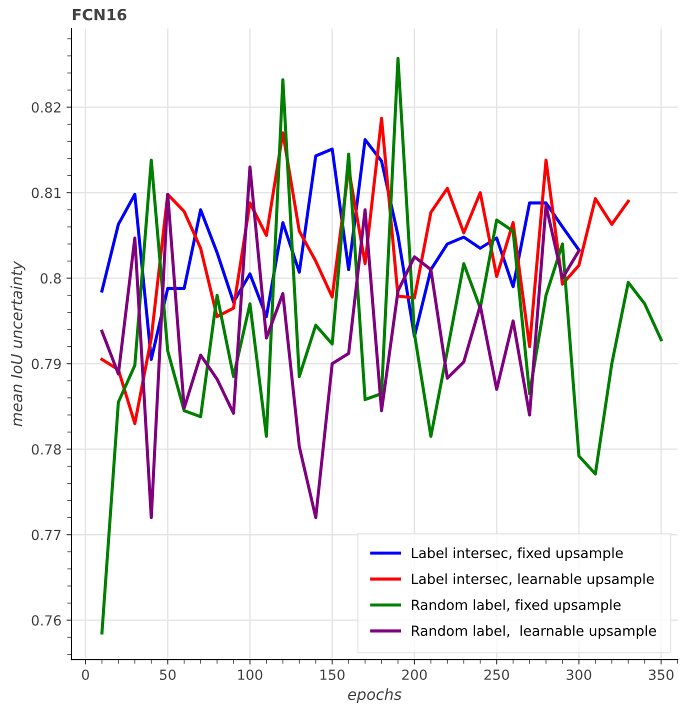 The width and height of the screenshot is (681, 713). What do you see at coordinates (46, 449) in the screenshot?
I see `y-tick-label: 0.78` at bounding box center [46, 449].